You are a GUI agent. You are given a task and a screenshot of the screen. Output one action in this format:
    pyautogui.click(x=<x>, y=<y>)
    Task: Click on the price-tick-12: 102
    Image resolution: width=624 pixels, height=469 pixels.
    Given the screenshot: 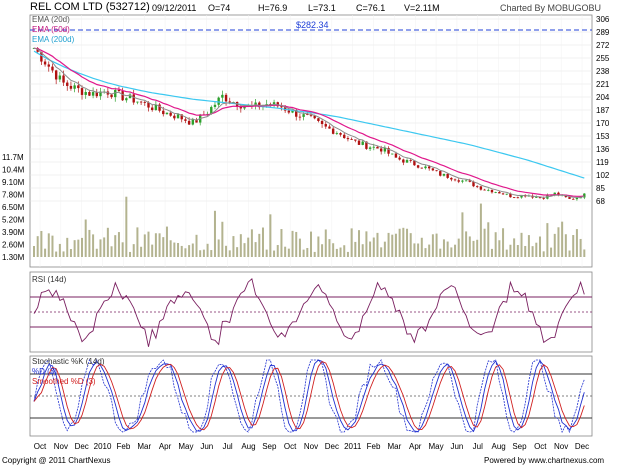 What is the action you would take?
    pyautogui.click(x=603, y=175)
    